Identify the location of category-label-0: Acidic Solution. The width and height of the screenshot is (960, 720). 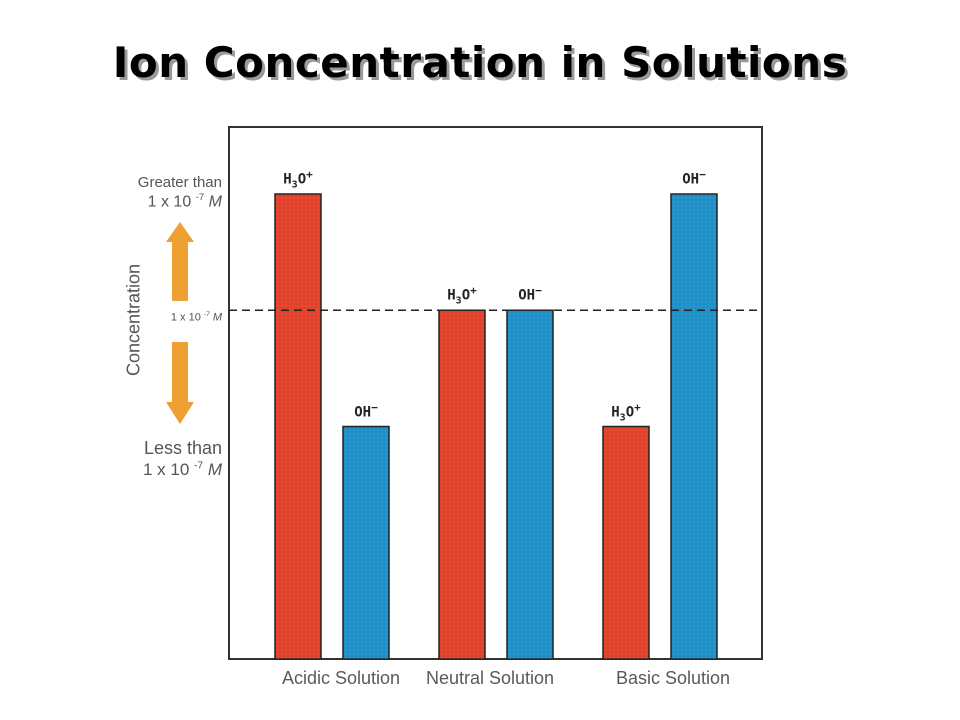
(341, 678).